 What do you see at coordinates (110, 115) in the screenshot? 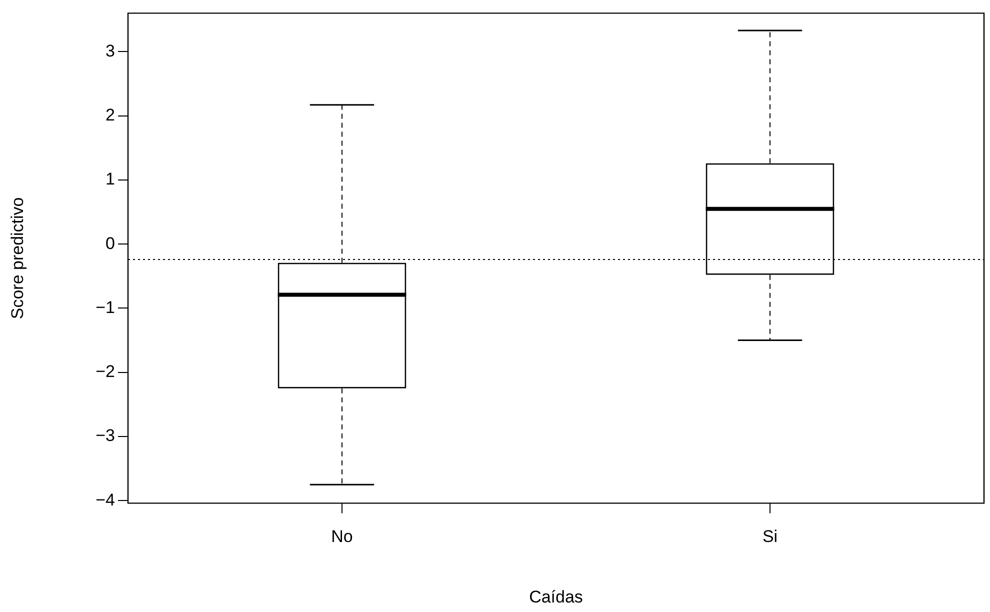
I see `y-tick-label: 2` at bounding box center [110, 115].